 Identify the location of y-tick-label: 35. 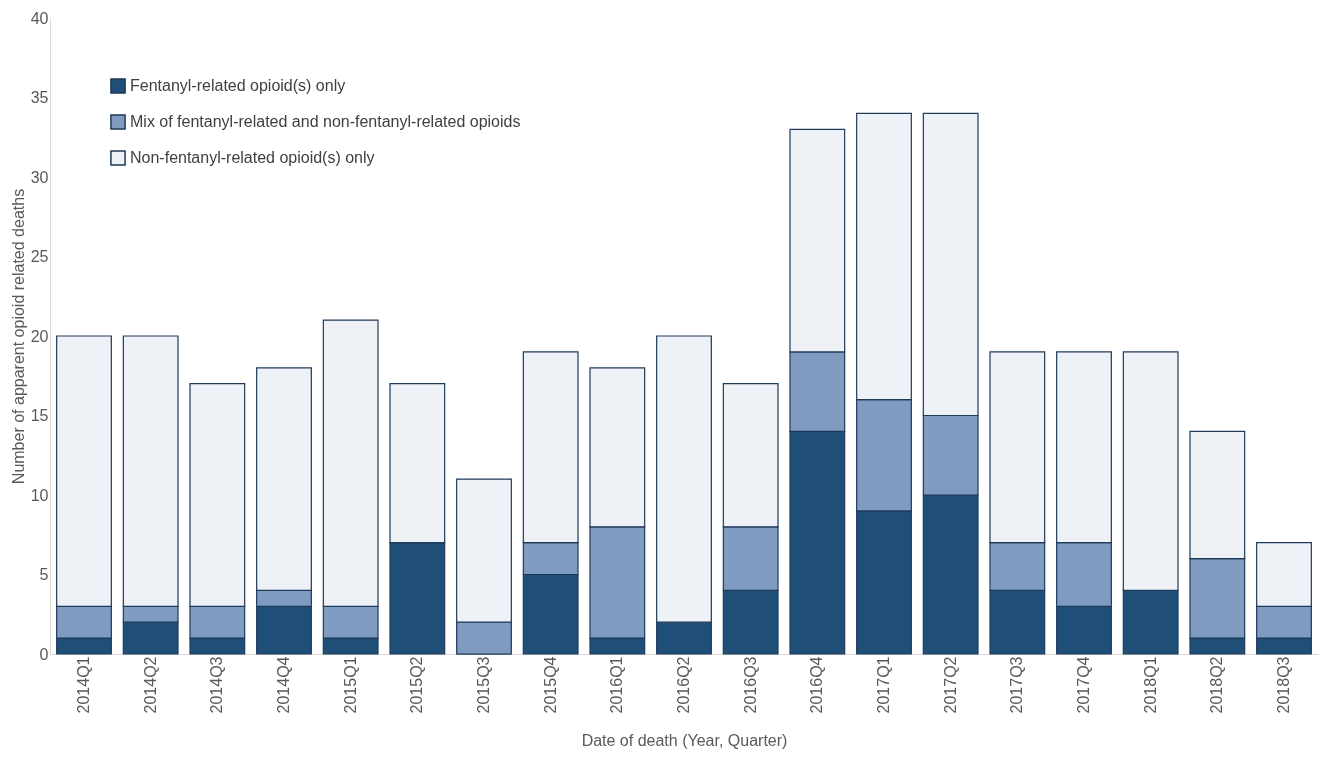
(39, 97).